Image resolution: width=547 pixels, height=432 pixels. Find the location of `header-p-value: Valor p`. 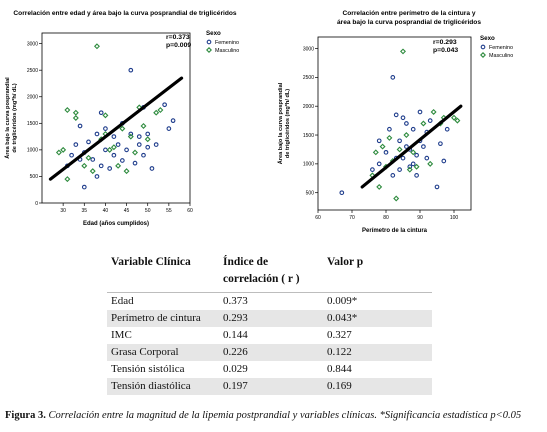

header-p-value: Valor p is located at coordinates (345, 262).